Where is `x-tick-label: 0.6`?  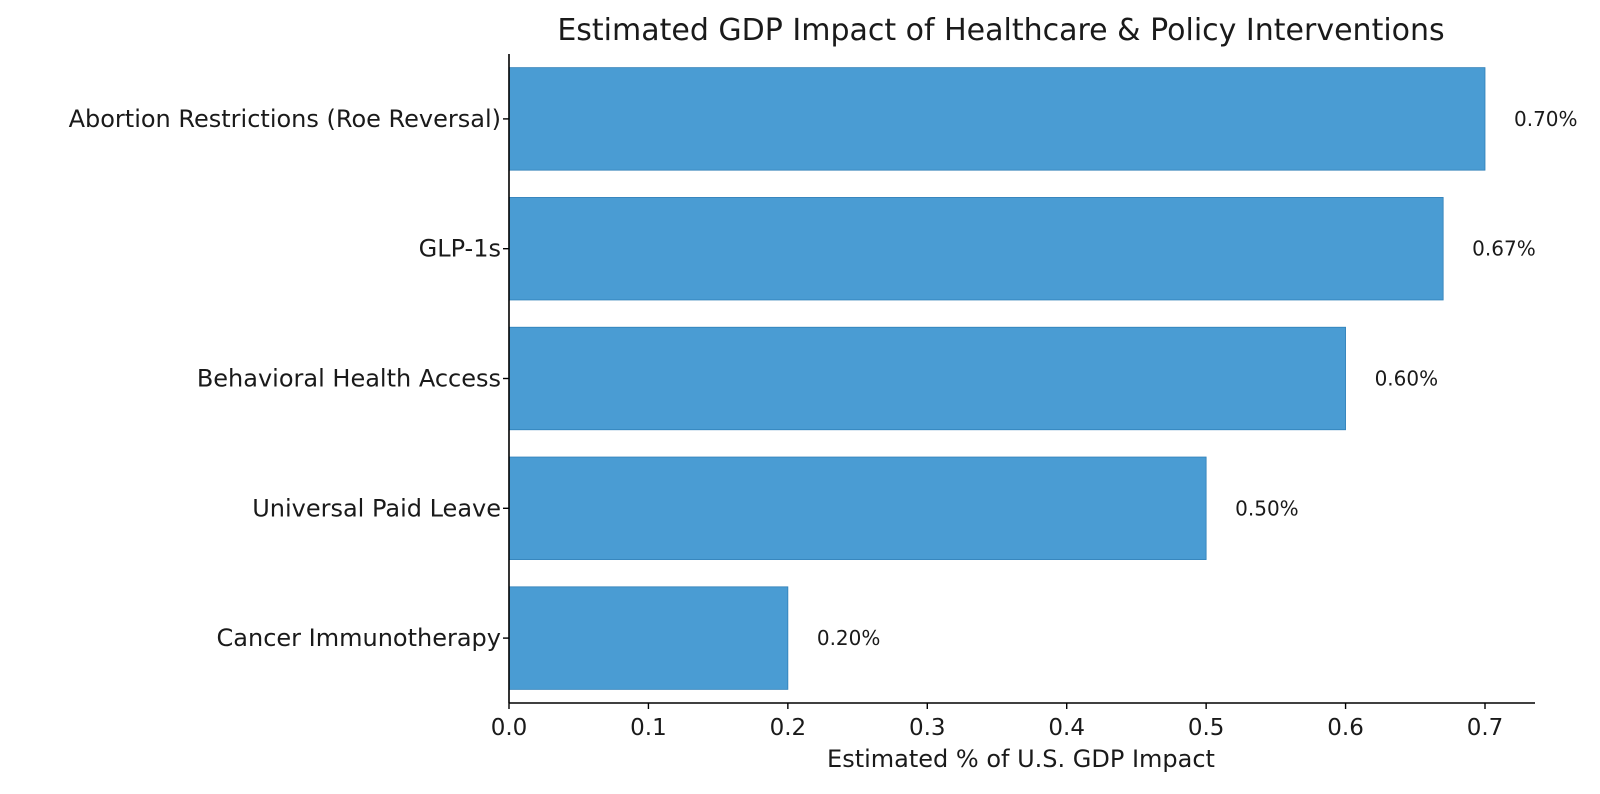
x-tick-label: 0.6 is located at coordinates (1345, 728).